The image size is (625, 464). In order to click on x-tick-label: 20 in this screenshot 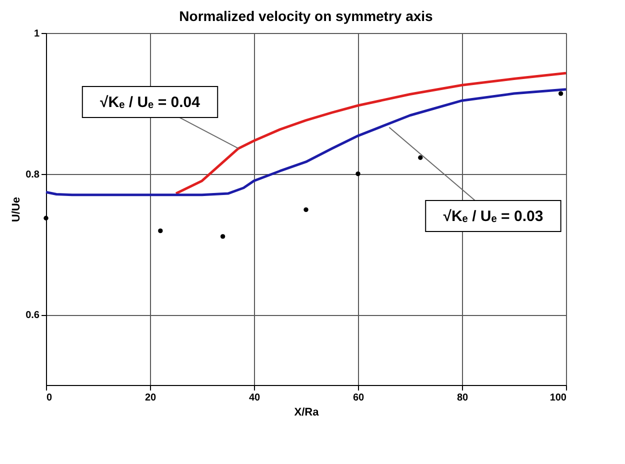, I will do `click(150, 398)`.